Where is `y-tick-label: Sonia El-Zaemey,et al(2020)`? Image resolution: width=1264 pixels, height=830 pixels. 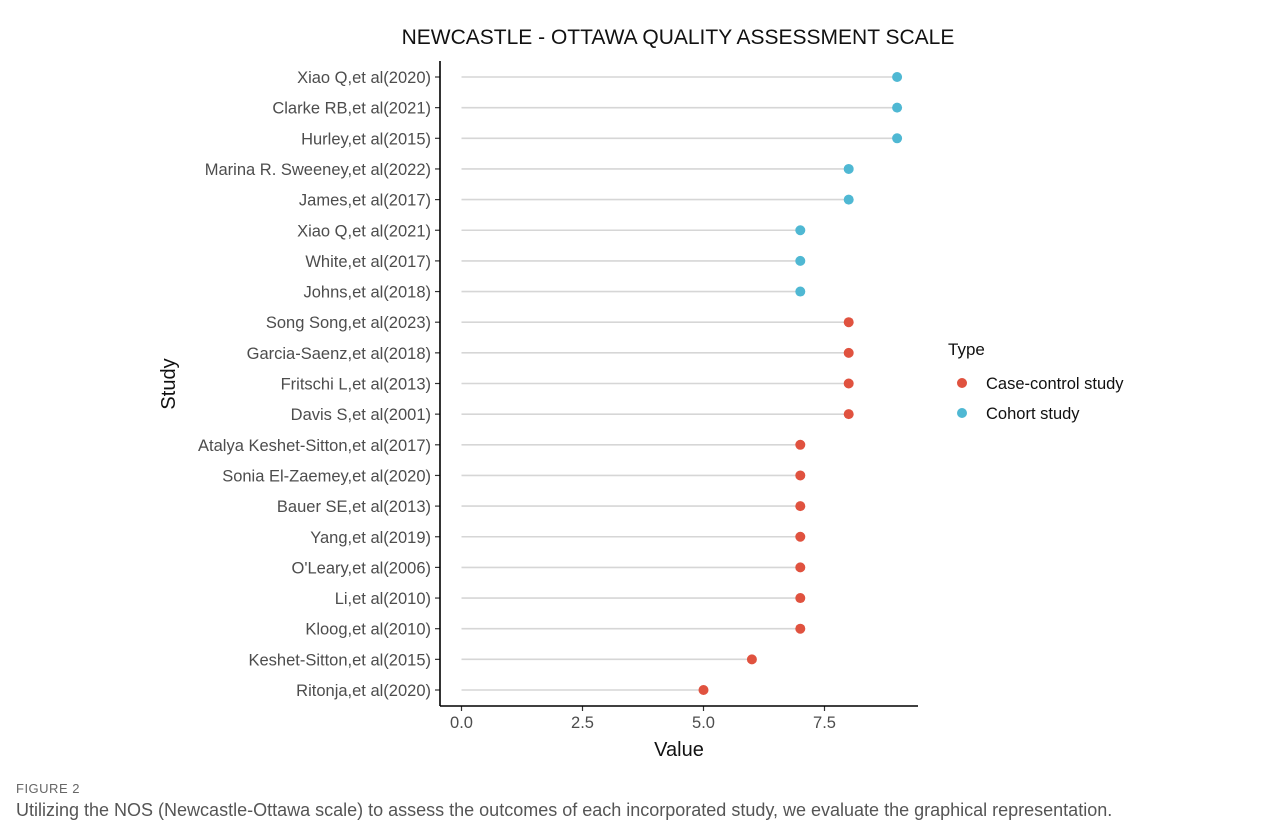
y-tick-label: Sonia El-Zaemey,et al(2020) is located at coordinates (326, 476).